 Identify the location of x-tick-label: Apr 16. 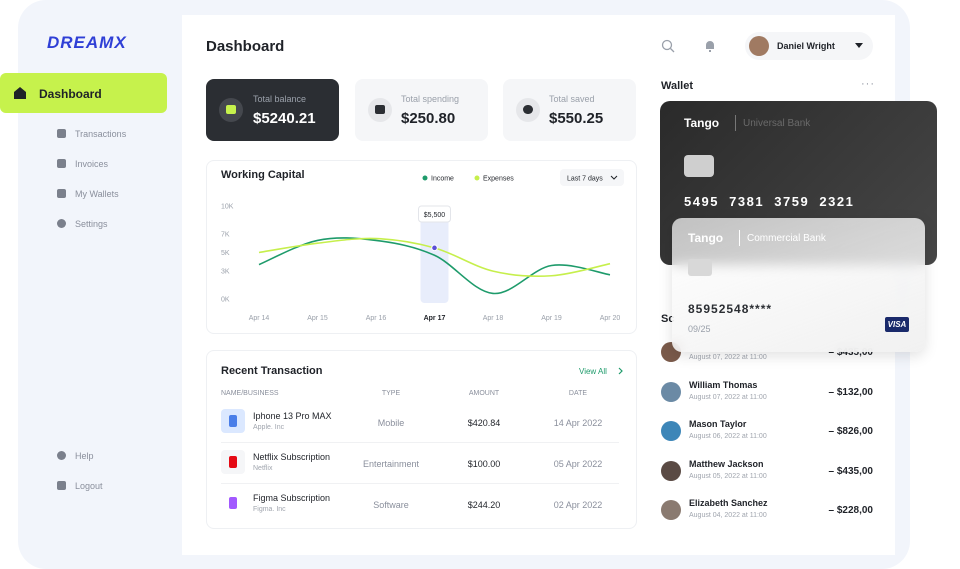
(376, 318).